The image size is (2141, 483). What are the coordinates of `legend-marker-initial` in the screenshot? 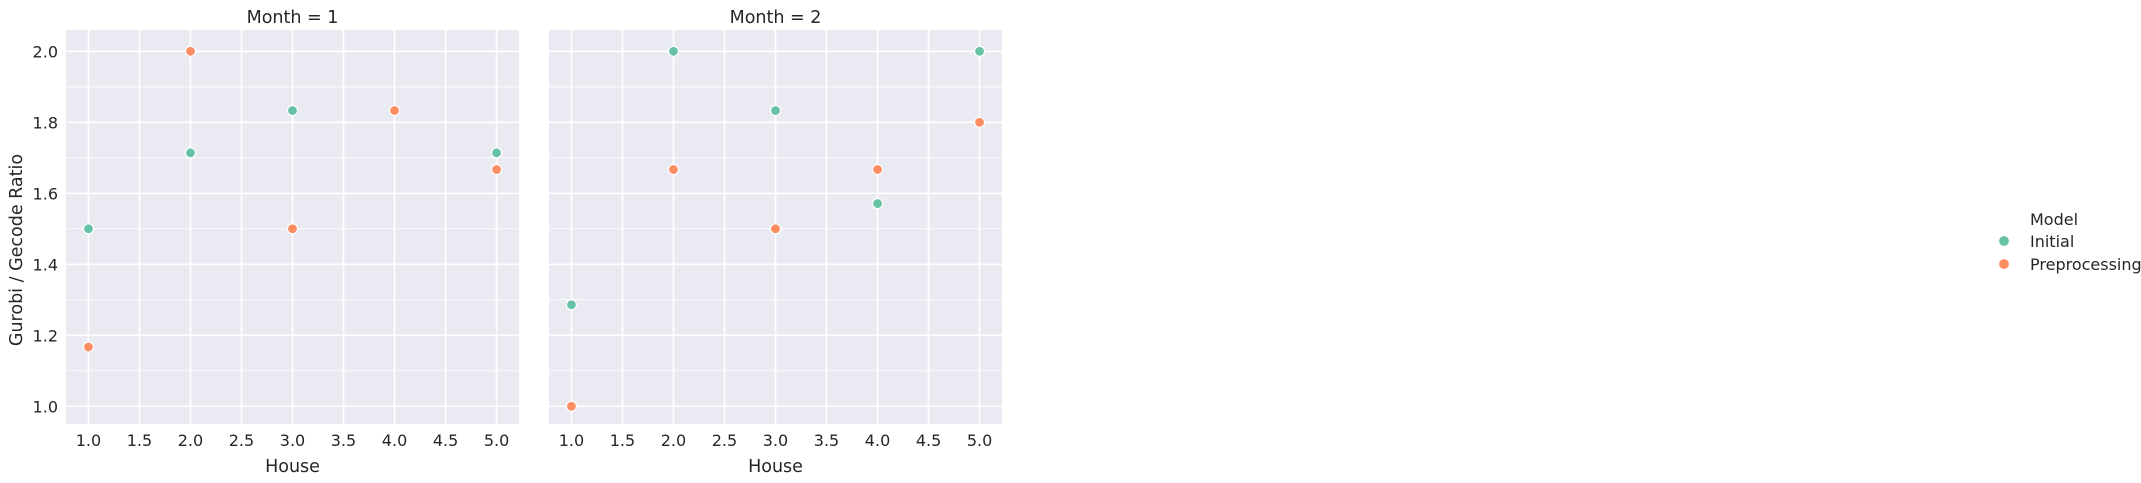 It's located at (2004, 241).